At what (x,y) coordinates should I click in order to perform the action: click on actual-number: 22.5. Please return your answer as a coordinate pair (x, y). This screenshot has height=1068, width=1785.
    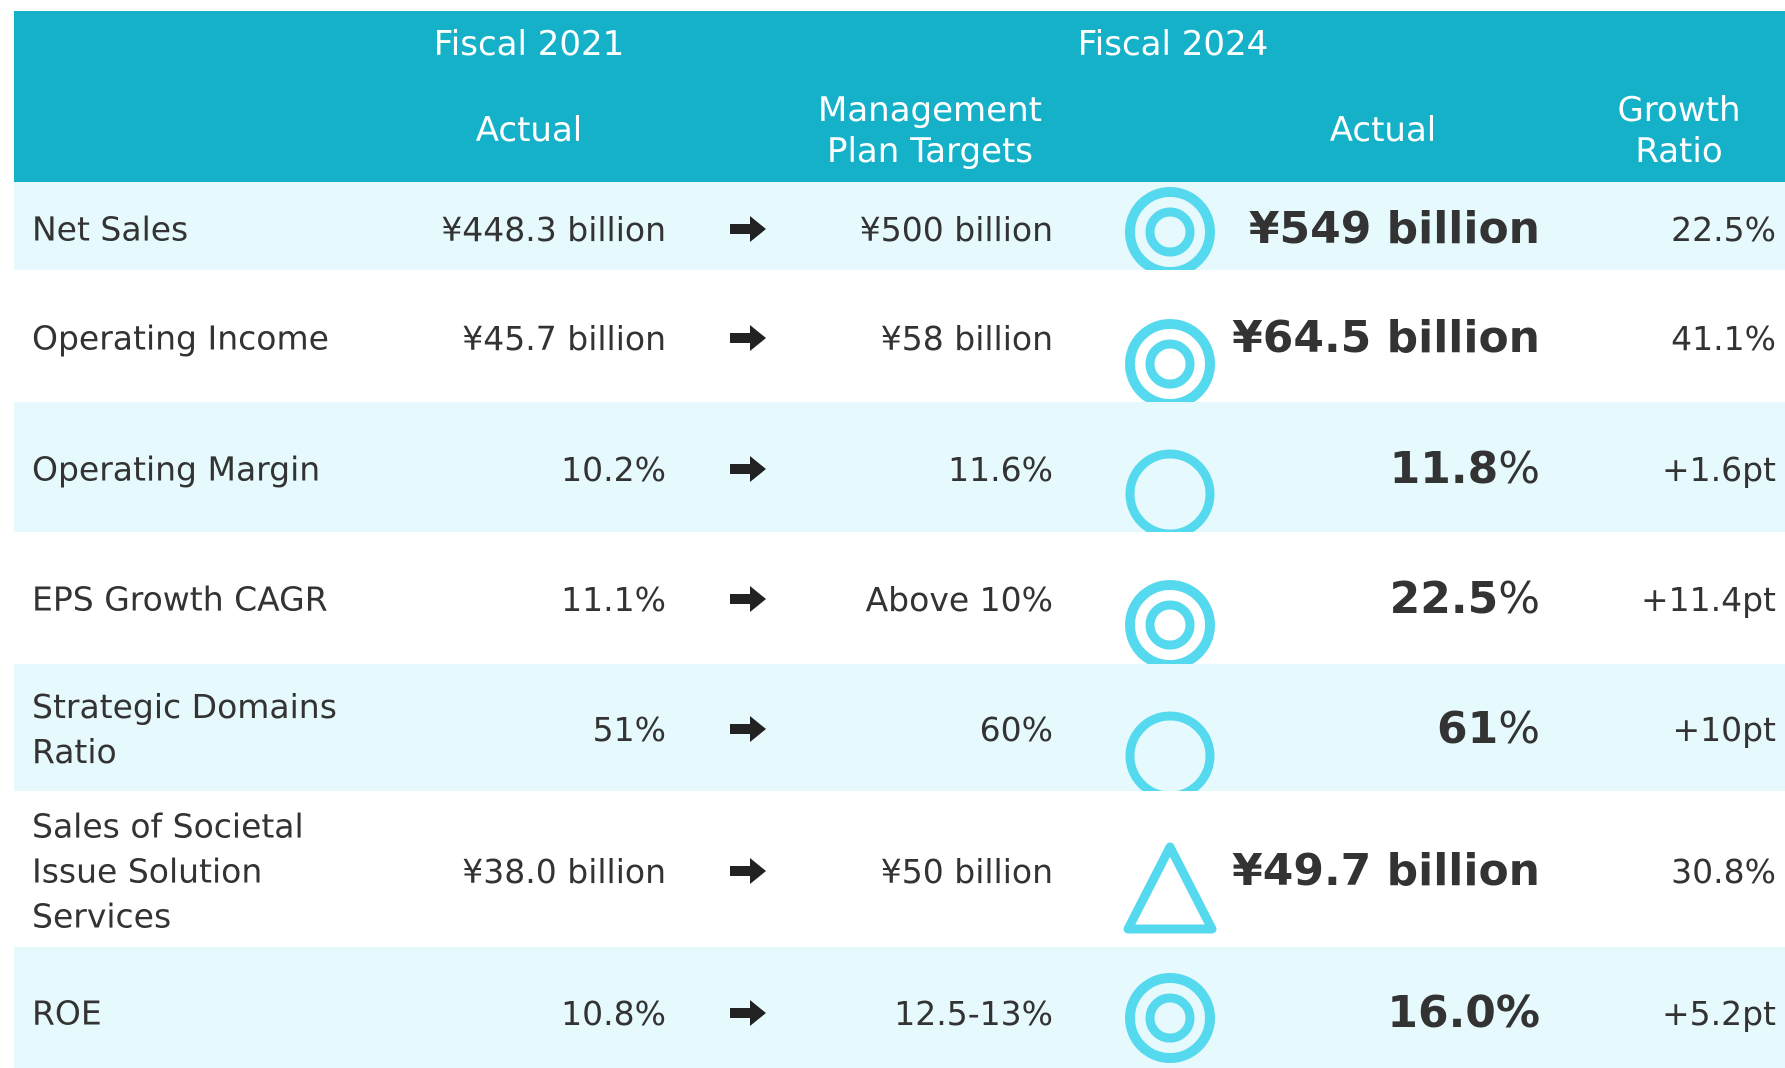
    Looking at the image, I should click on (1444, 598).